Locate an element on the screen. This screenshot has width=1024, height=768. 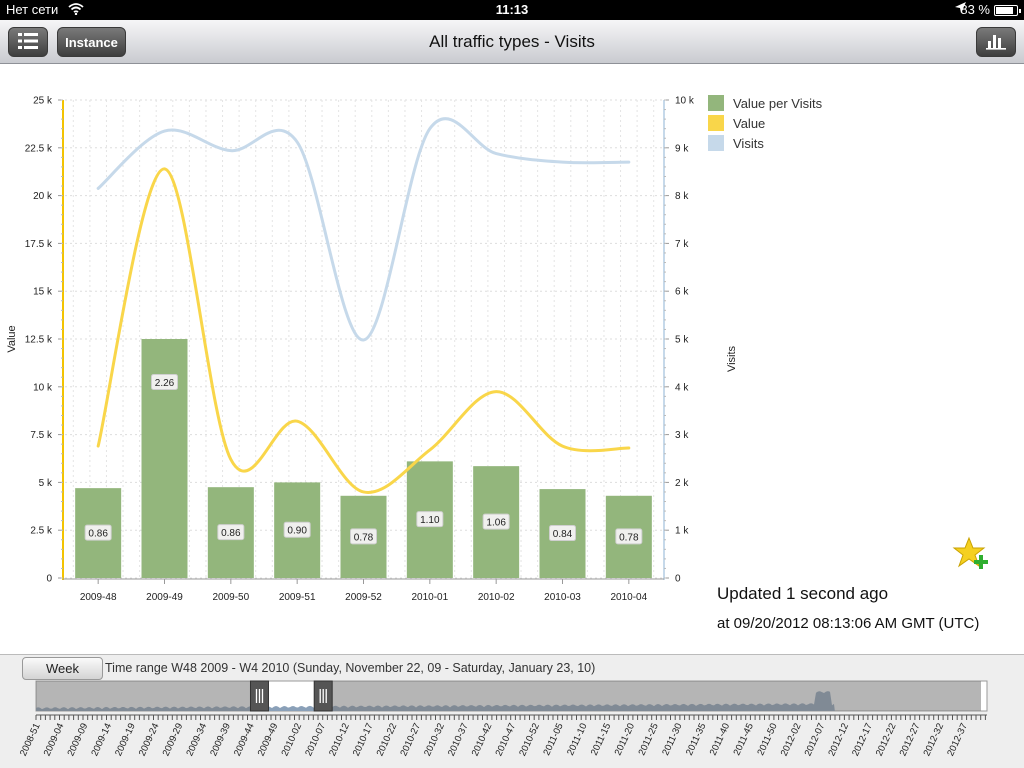
navigator-axis-label: 2011-40 is located at coordinates (720, 740).